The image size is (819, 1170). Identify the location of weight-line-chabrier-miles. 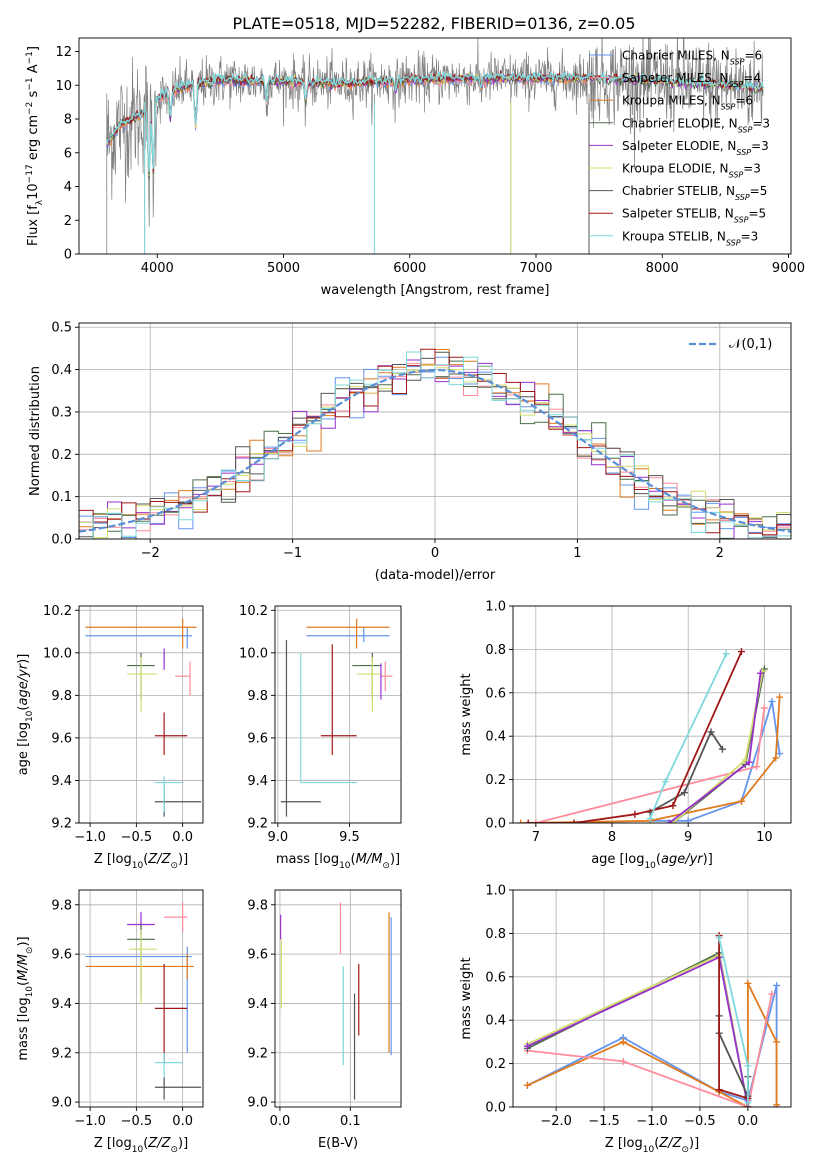
(715, 761).